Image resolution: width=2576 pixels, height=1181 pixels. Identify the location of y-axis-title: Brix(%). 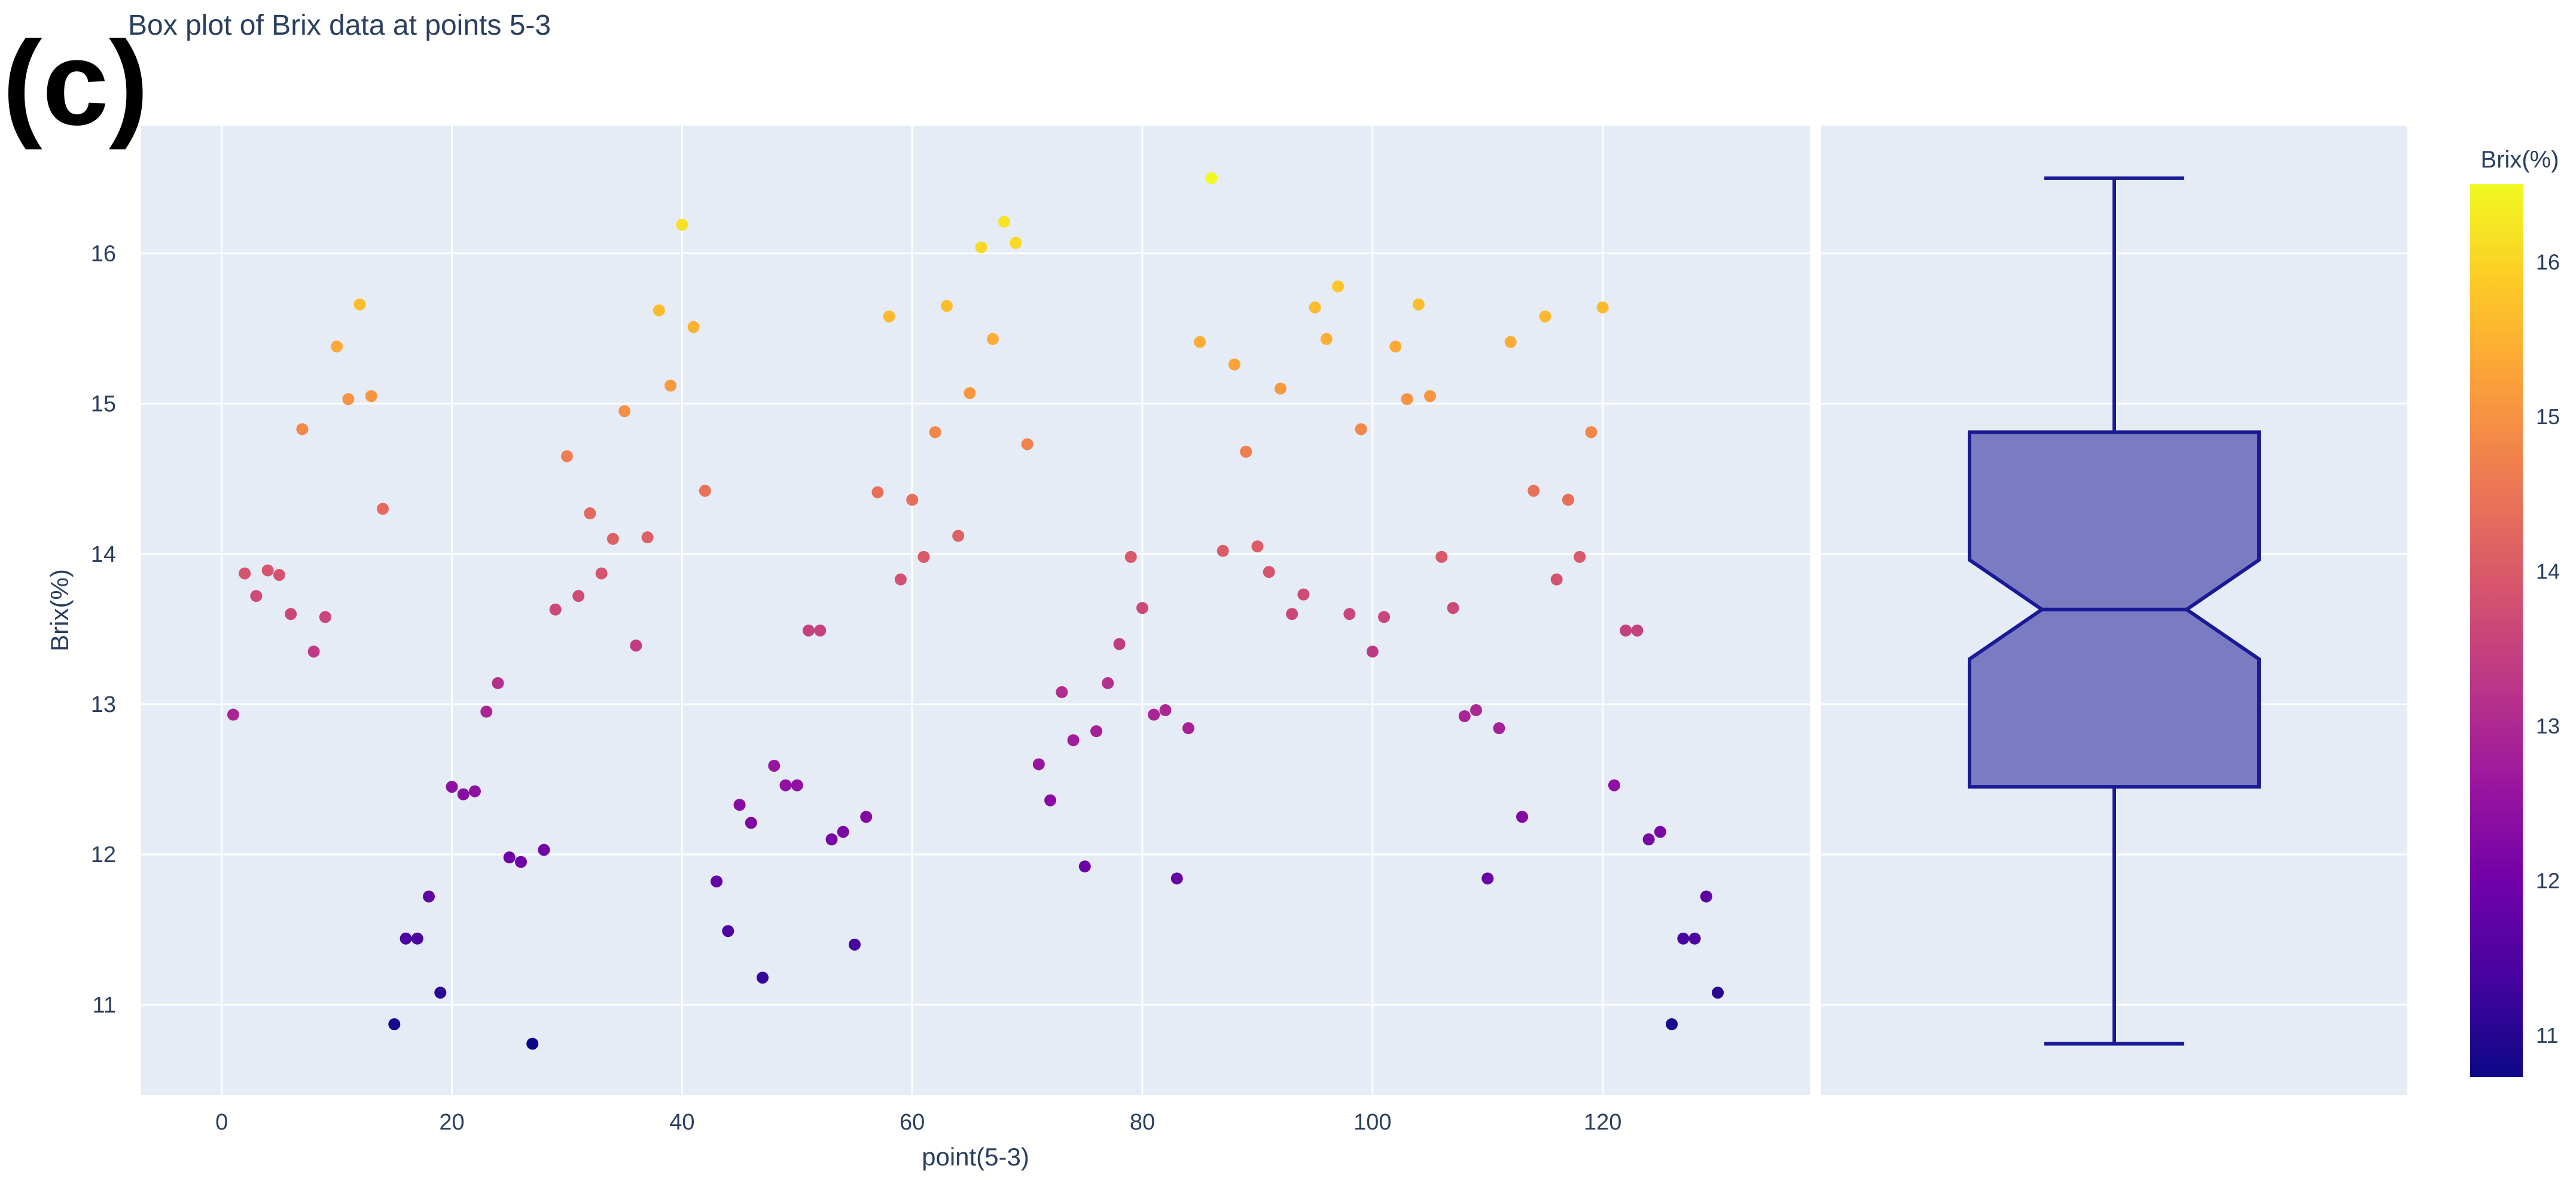
(59, 610).